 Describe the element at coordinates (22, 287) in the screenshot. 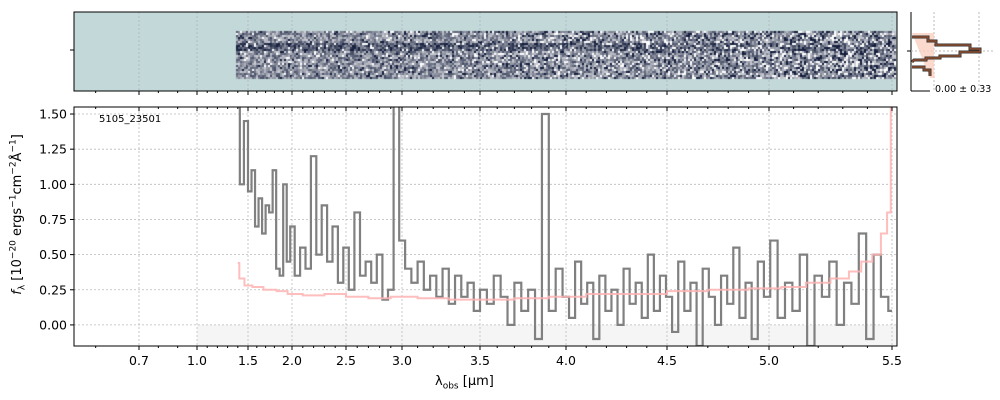

I see `y-label-fsub: λ` at that location.